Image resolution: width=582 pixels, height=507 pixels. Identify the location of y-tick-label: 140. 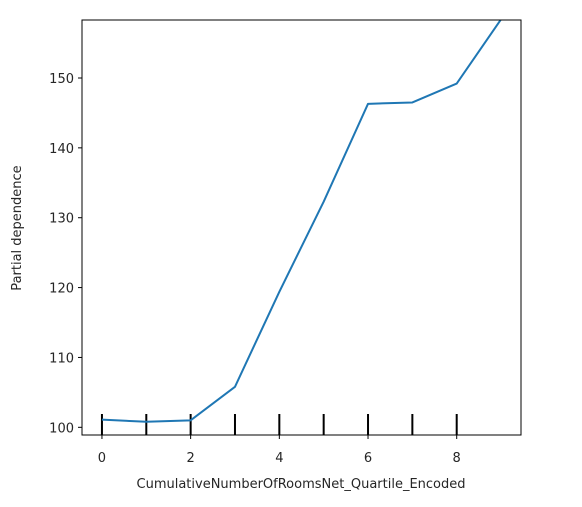
(61, 149).